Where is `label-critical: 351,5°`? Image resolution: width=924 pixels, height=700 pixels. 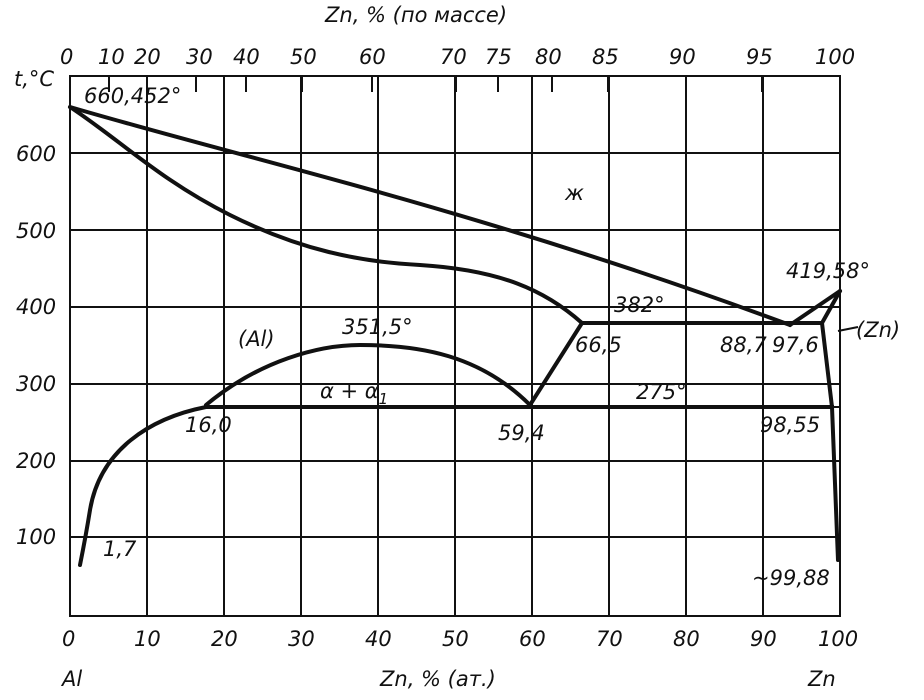 label-critical: 351,5° is located at coordinates (377, 327).